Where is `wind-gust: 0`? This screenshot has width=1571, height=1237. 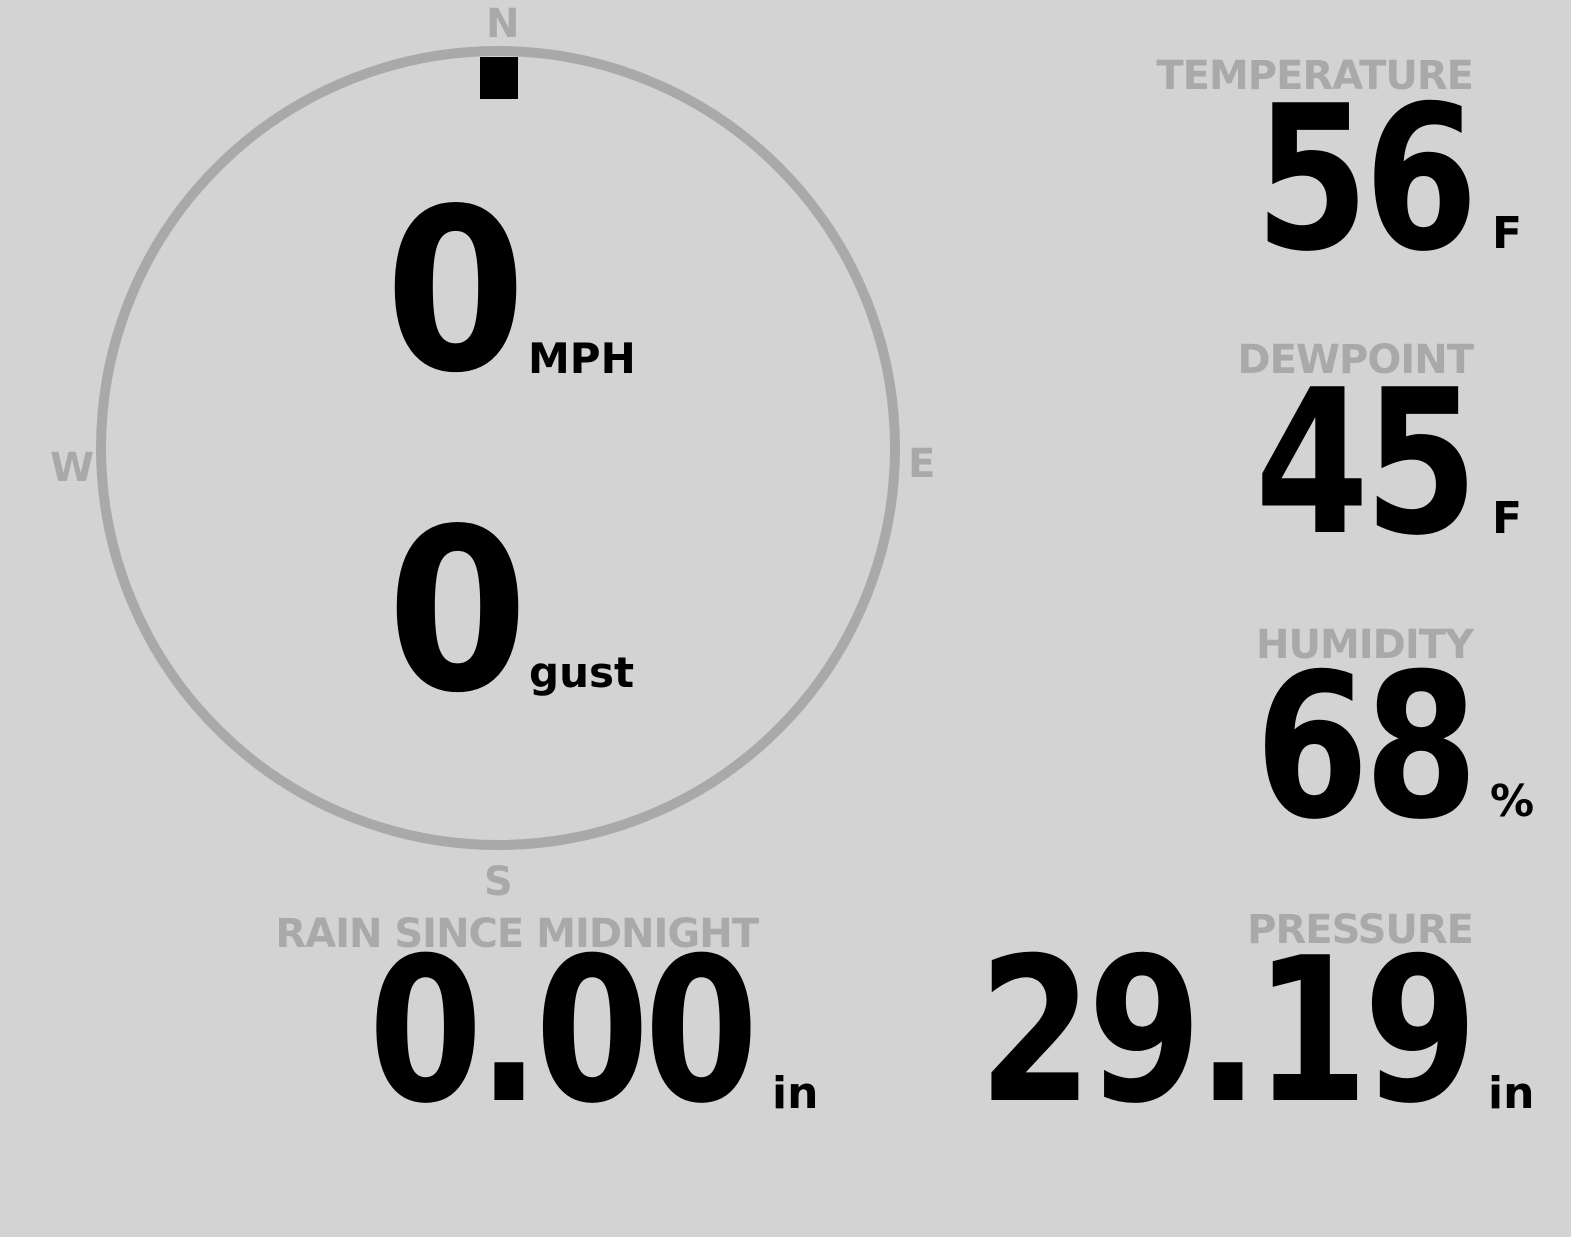 wind-gust: 0 is located at coordinates (450, 612).